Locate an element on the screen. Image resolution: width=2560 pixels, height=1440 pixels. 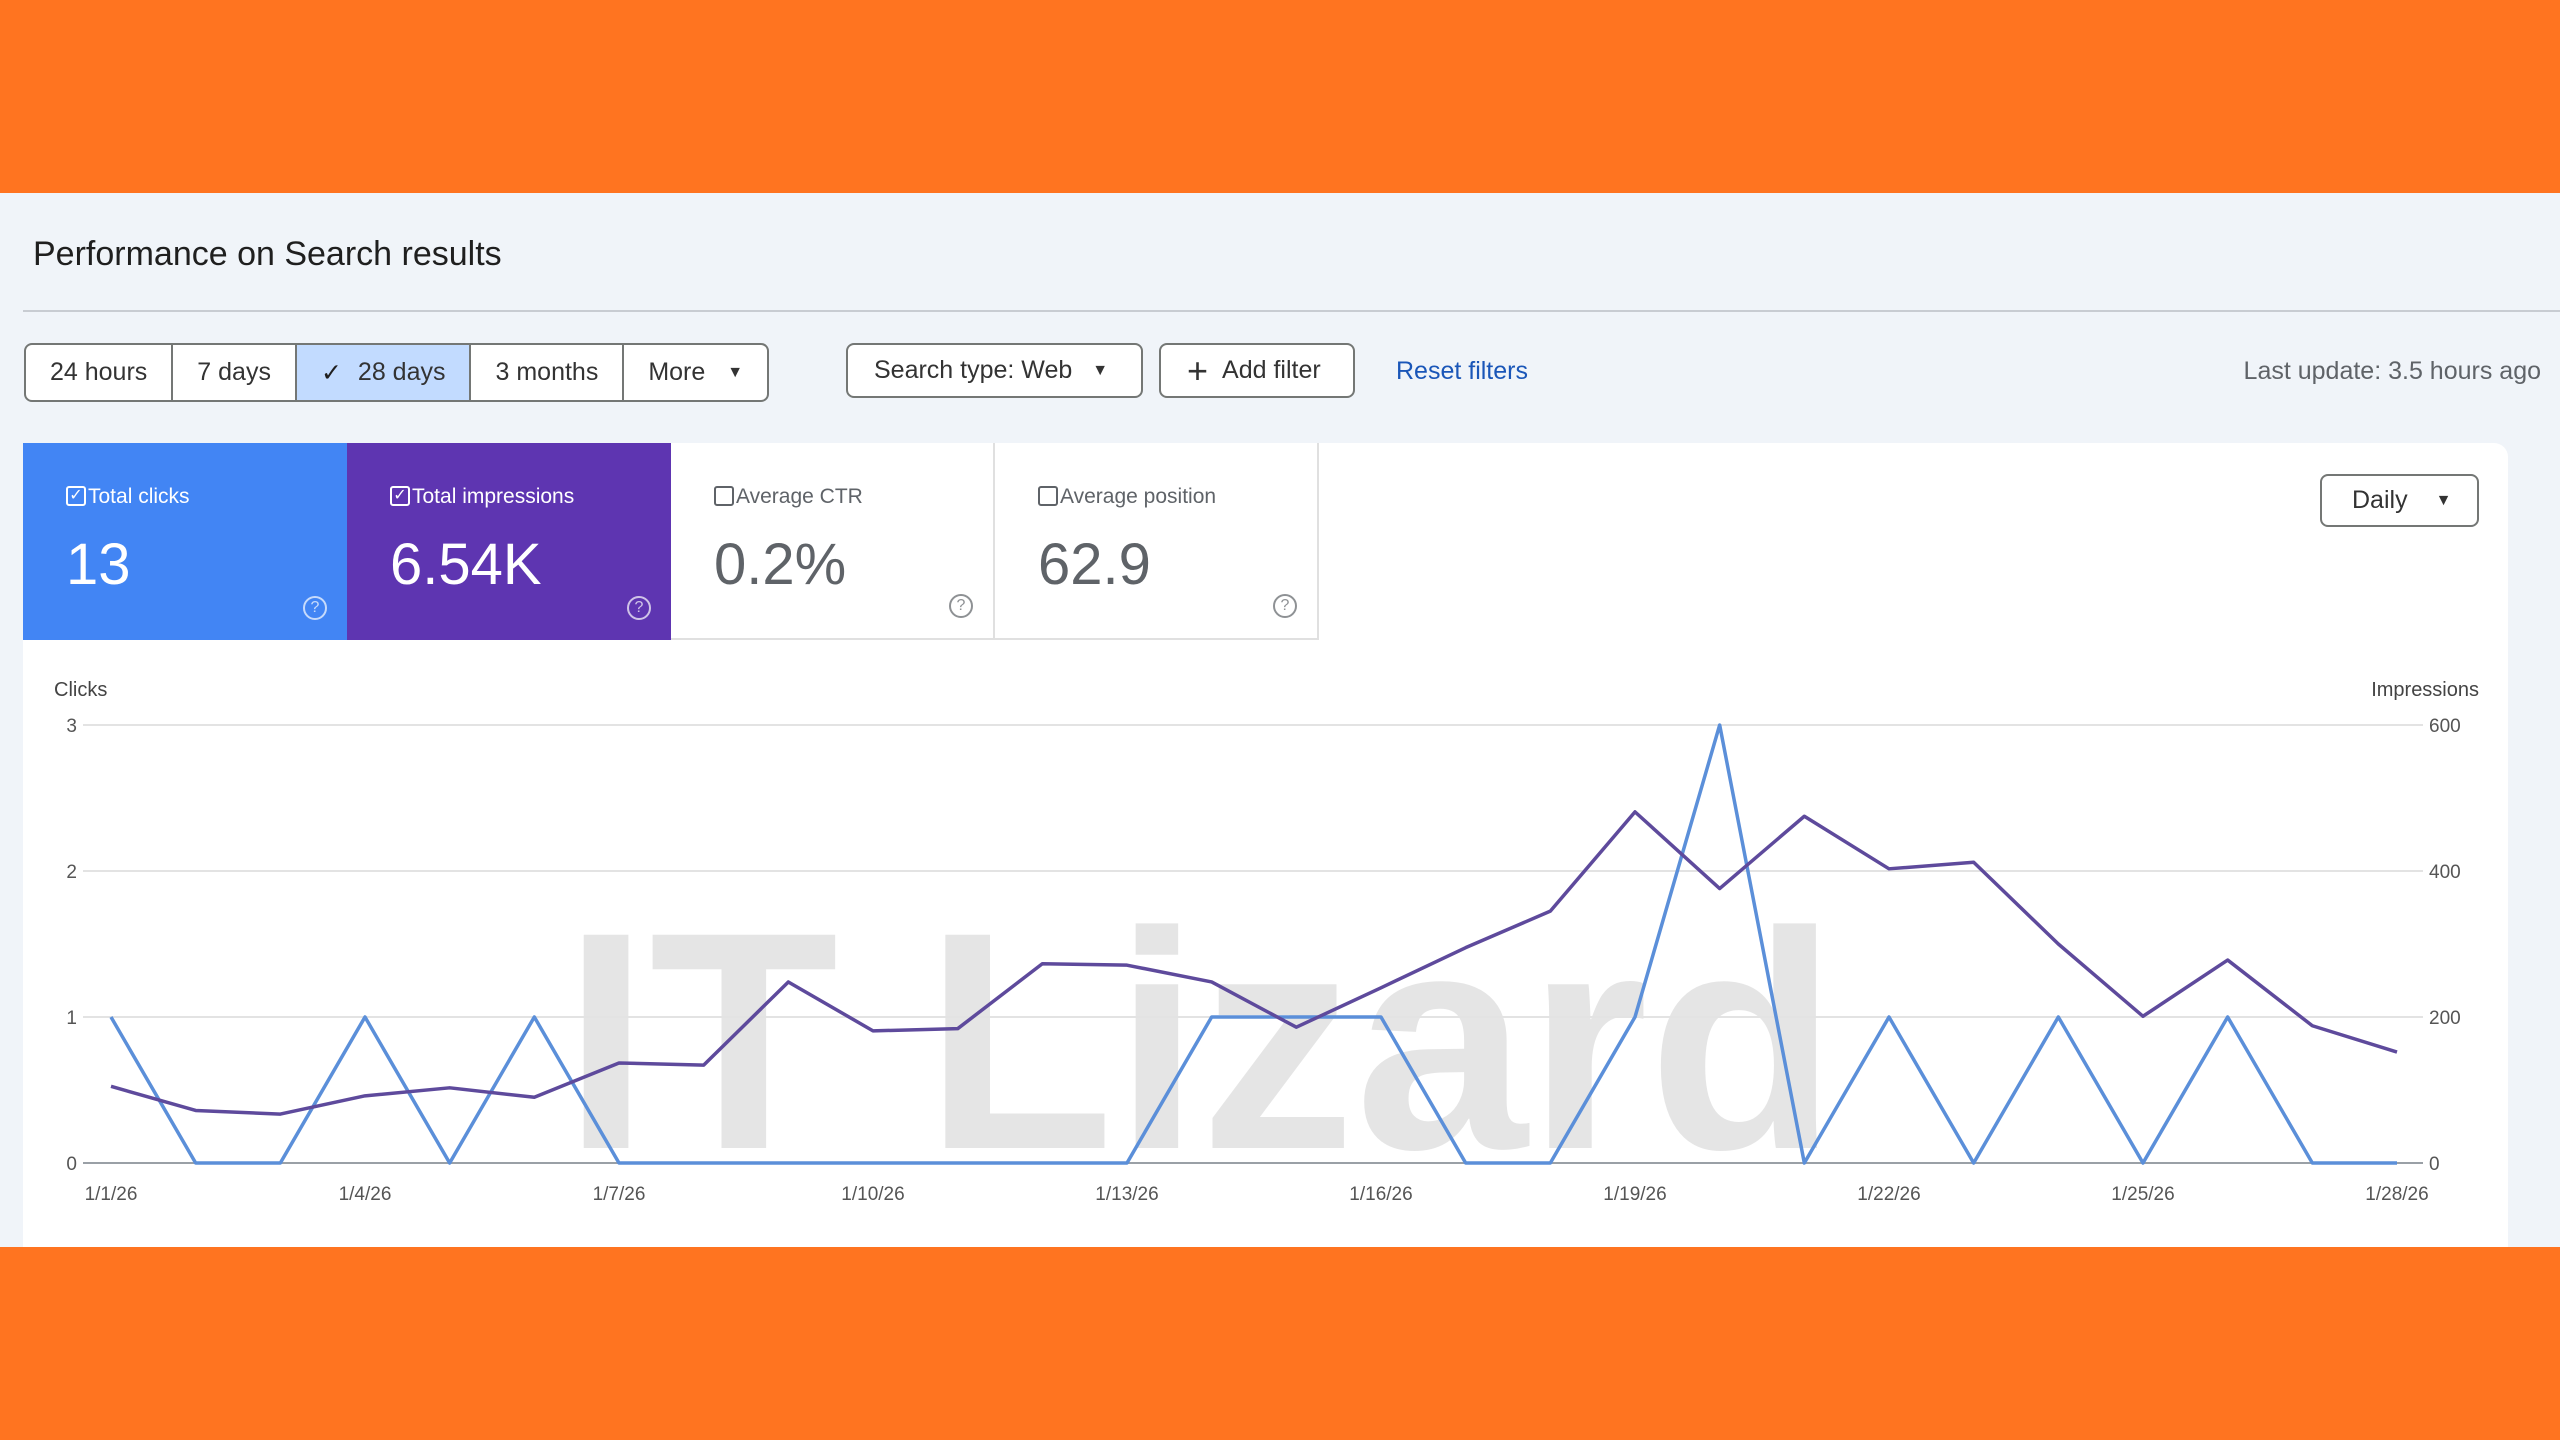
divider is located at coordinates (1291, 311).